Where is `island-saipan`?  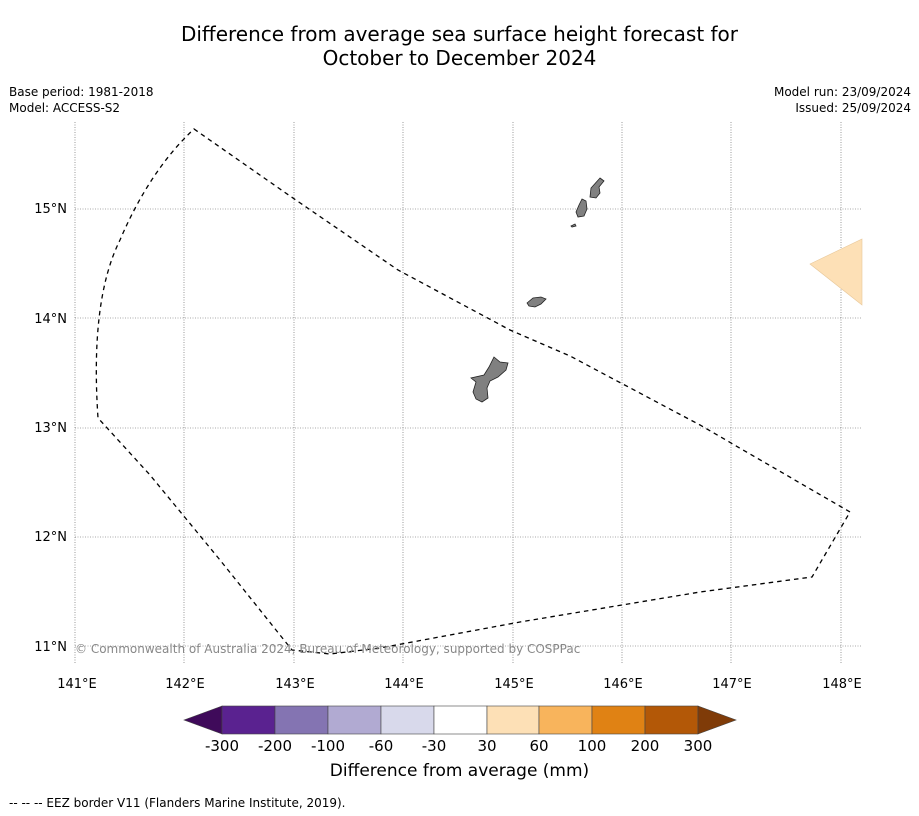
island-saipan is located at coordinates (597, 188).